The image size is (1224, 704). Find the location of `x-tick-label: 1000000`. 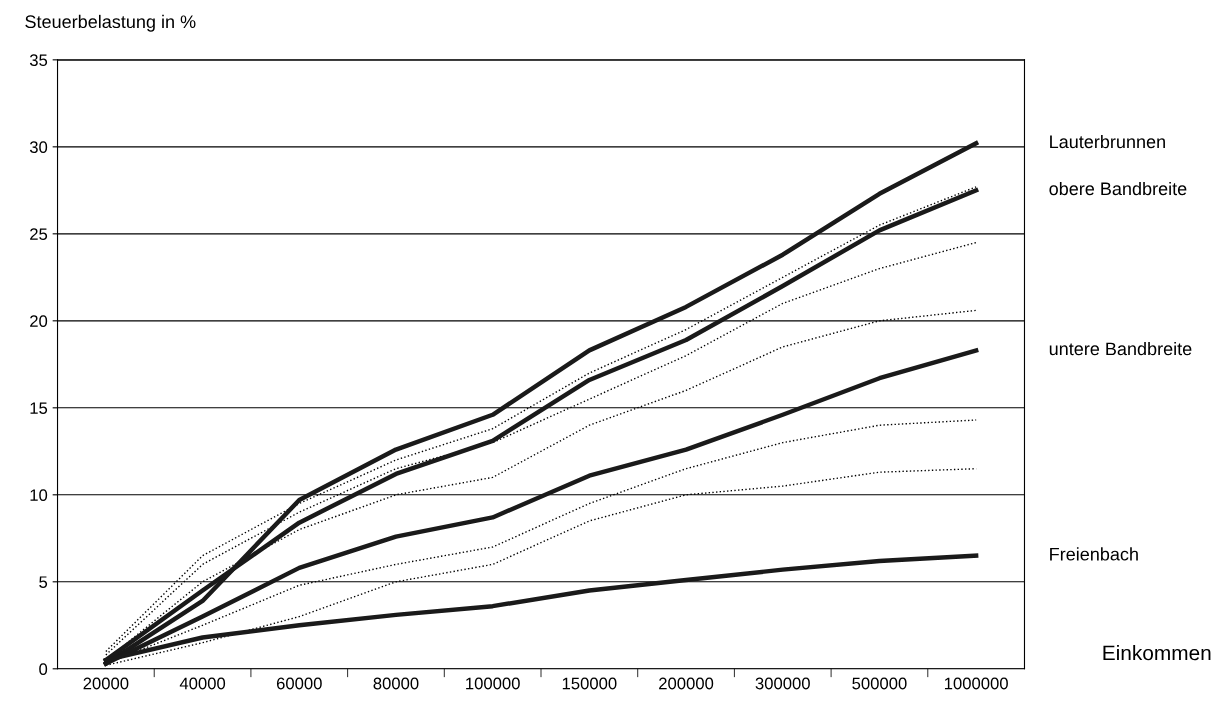

x-tick-label: 1000000 is located at coordinates (976, 683).